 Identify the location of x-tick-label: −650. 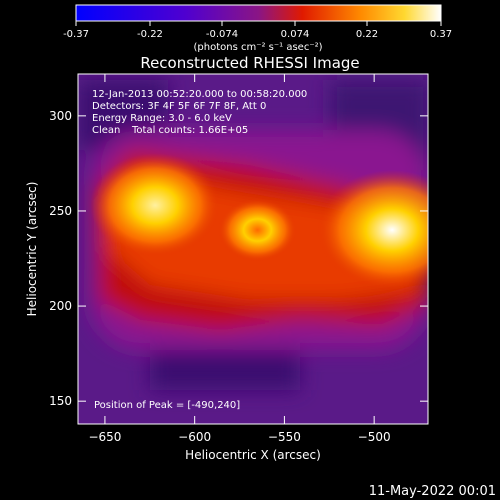
(104, 437).